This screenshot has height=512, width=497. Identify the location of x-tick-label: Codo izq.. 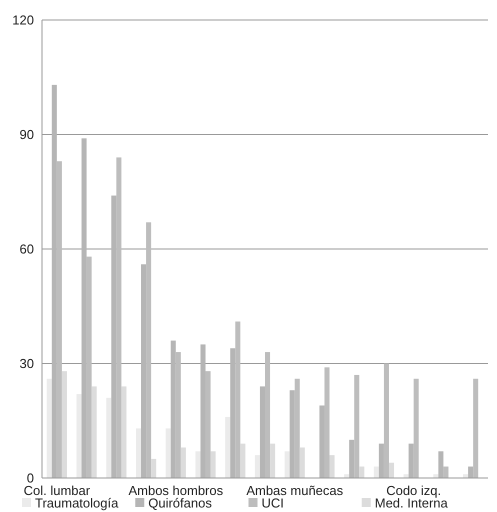
(414, 490).